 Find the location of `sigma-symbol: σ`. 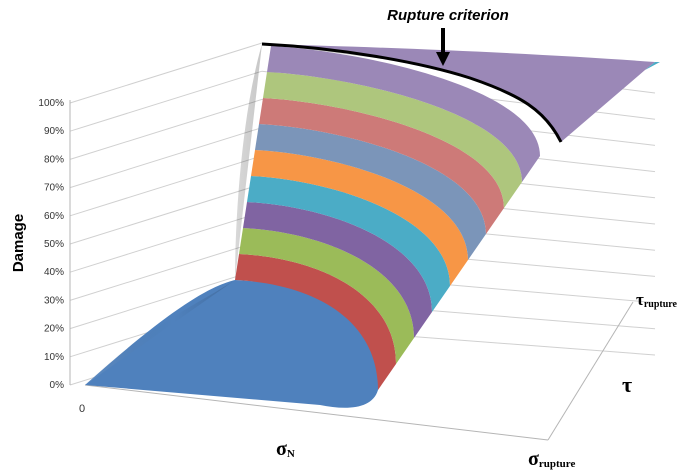

sigma-symbol: σ is located at coordinates (281, 449).